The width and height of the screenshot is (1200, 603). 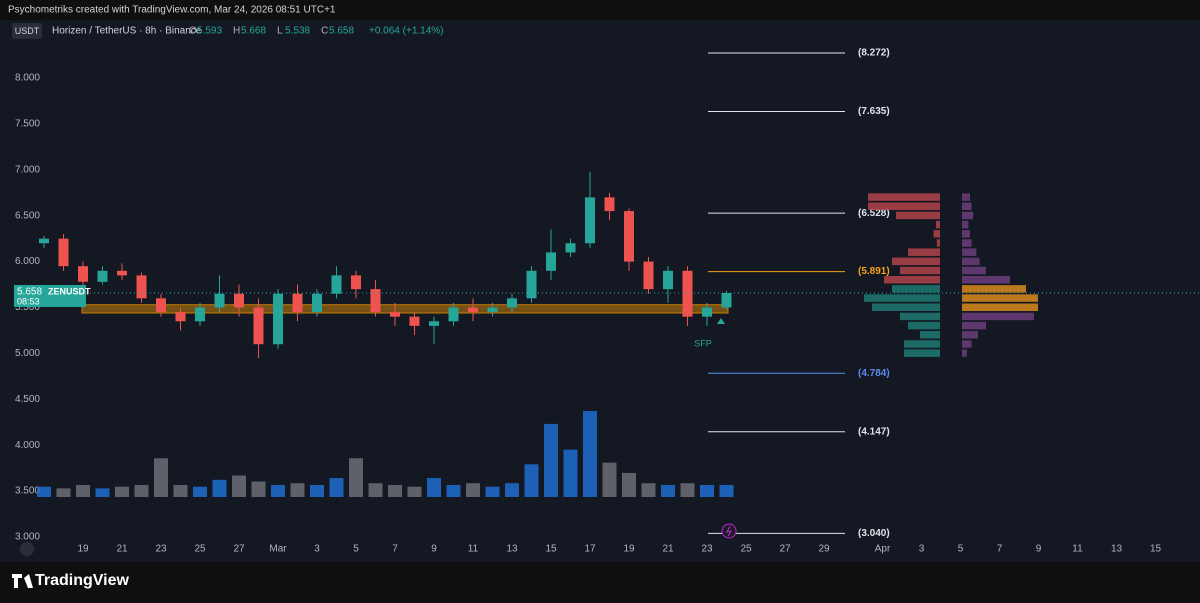 What do you see at coordinates (473, 549) in the screenshot?
I see `x-tick-label: 11` at bounding box center [473, 549].